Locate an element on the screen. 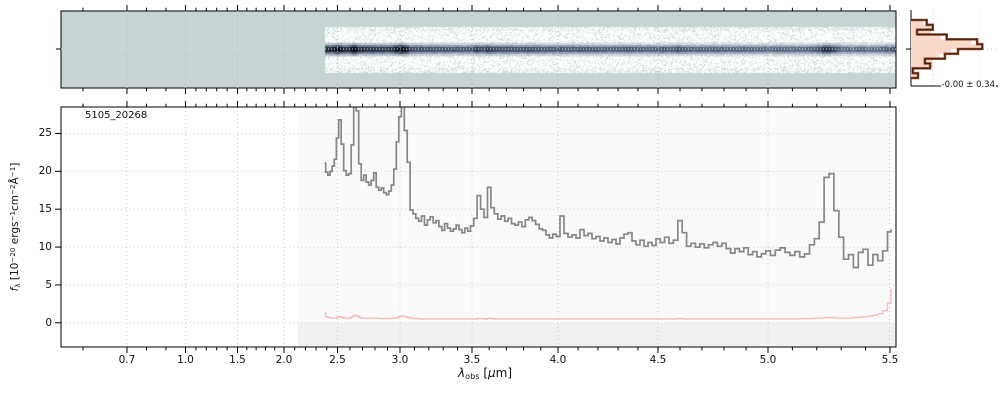 The width and height of the screenshot is (1000, 400). stats-label: -0.00 ± 0.34 is located at coordinates (968, 85).